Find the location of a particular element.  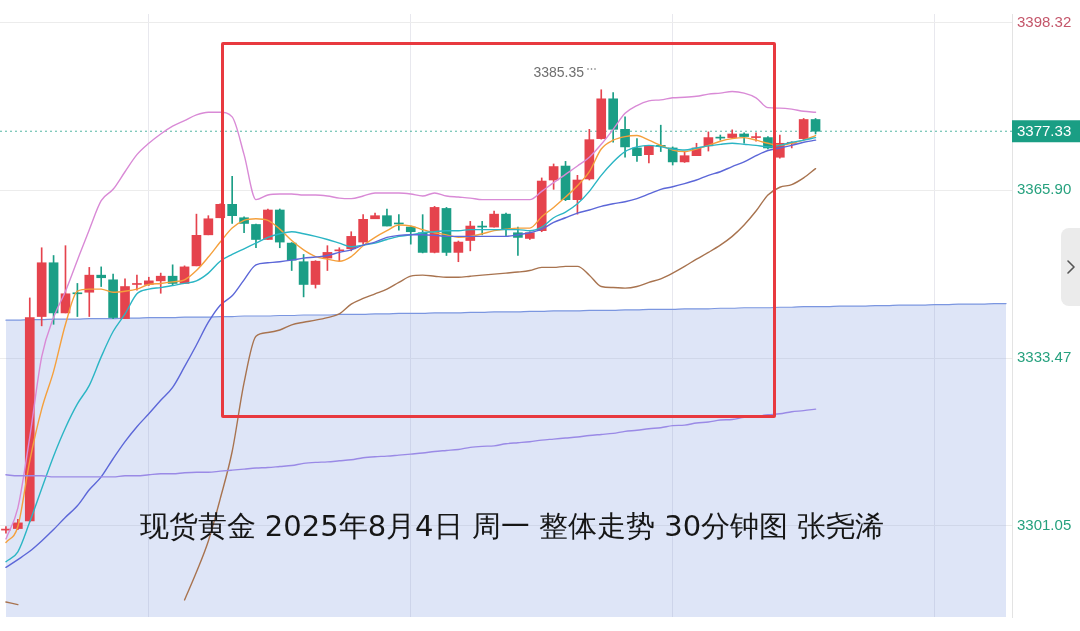

ref-line-label: 3377.33 is located at coordinates (1044, 131).